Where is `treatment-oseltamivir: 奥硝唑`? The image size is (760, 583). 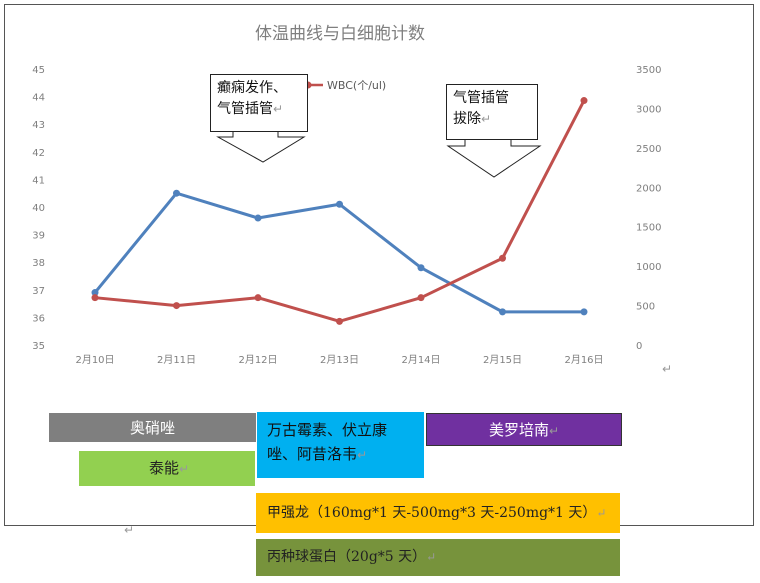
treatment-oseltamivir: 奥硝唑 is located at coordinates (152, 427).